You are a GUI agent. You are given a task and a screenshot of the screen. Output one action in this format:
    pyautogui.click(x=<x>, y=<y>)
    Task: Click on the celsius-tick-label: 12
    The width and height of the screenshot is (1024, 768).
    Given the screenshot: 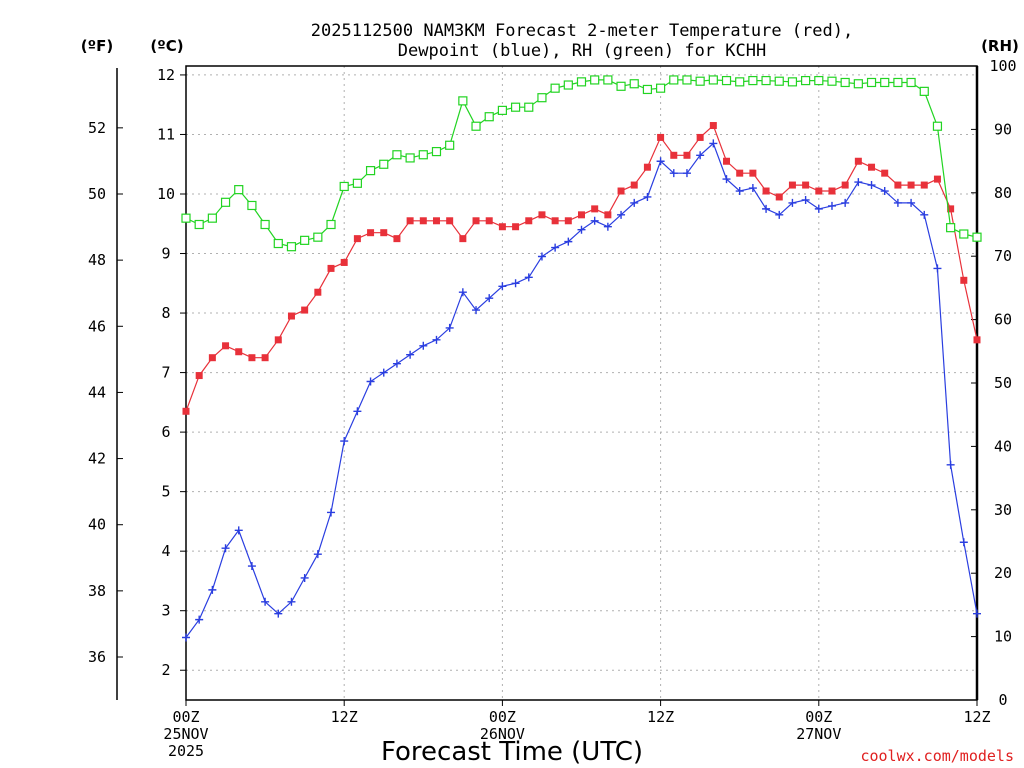 What is the action you would take?
    pyautogui.click(x=166, y=75)
    